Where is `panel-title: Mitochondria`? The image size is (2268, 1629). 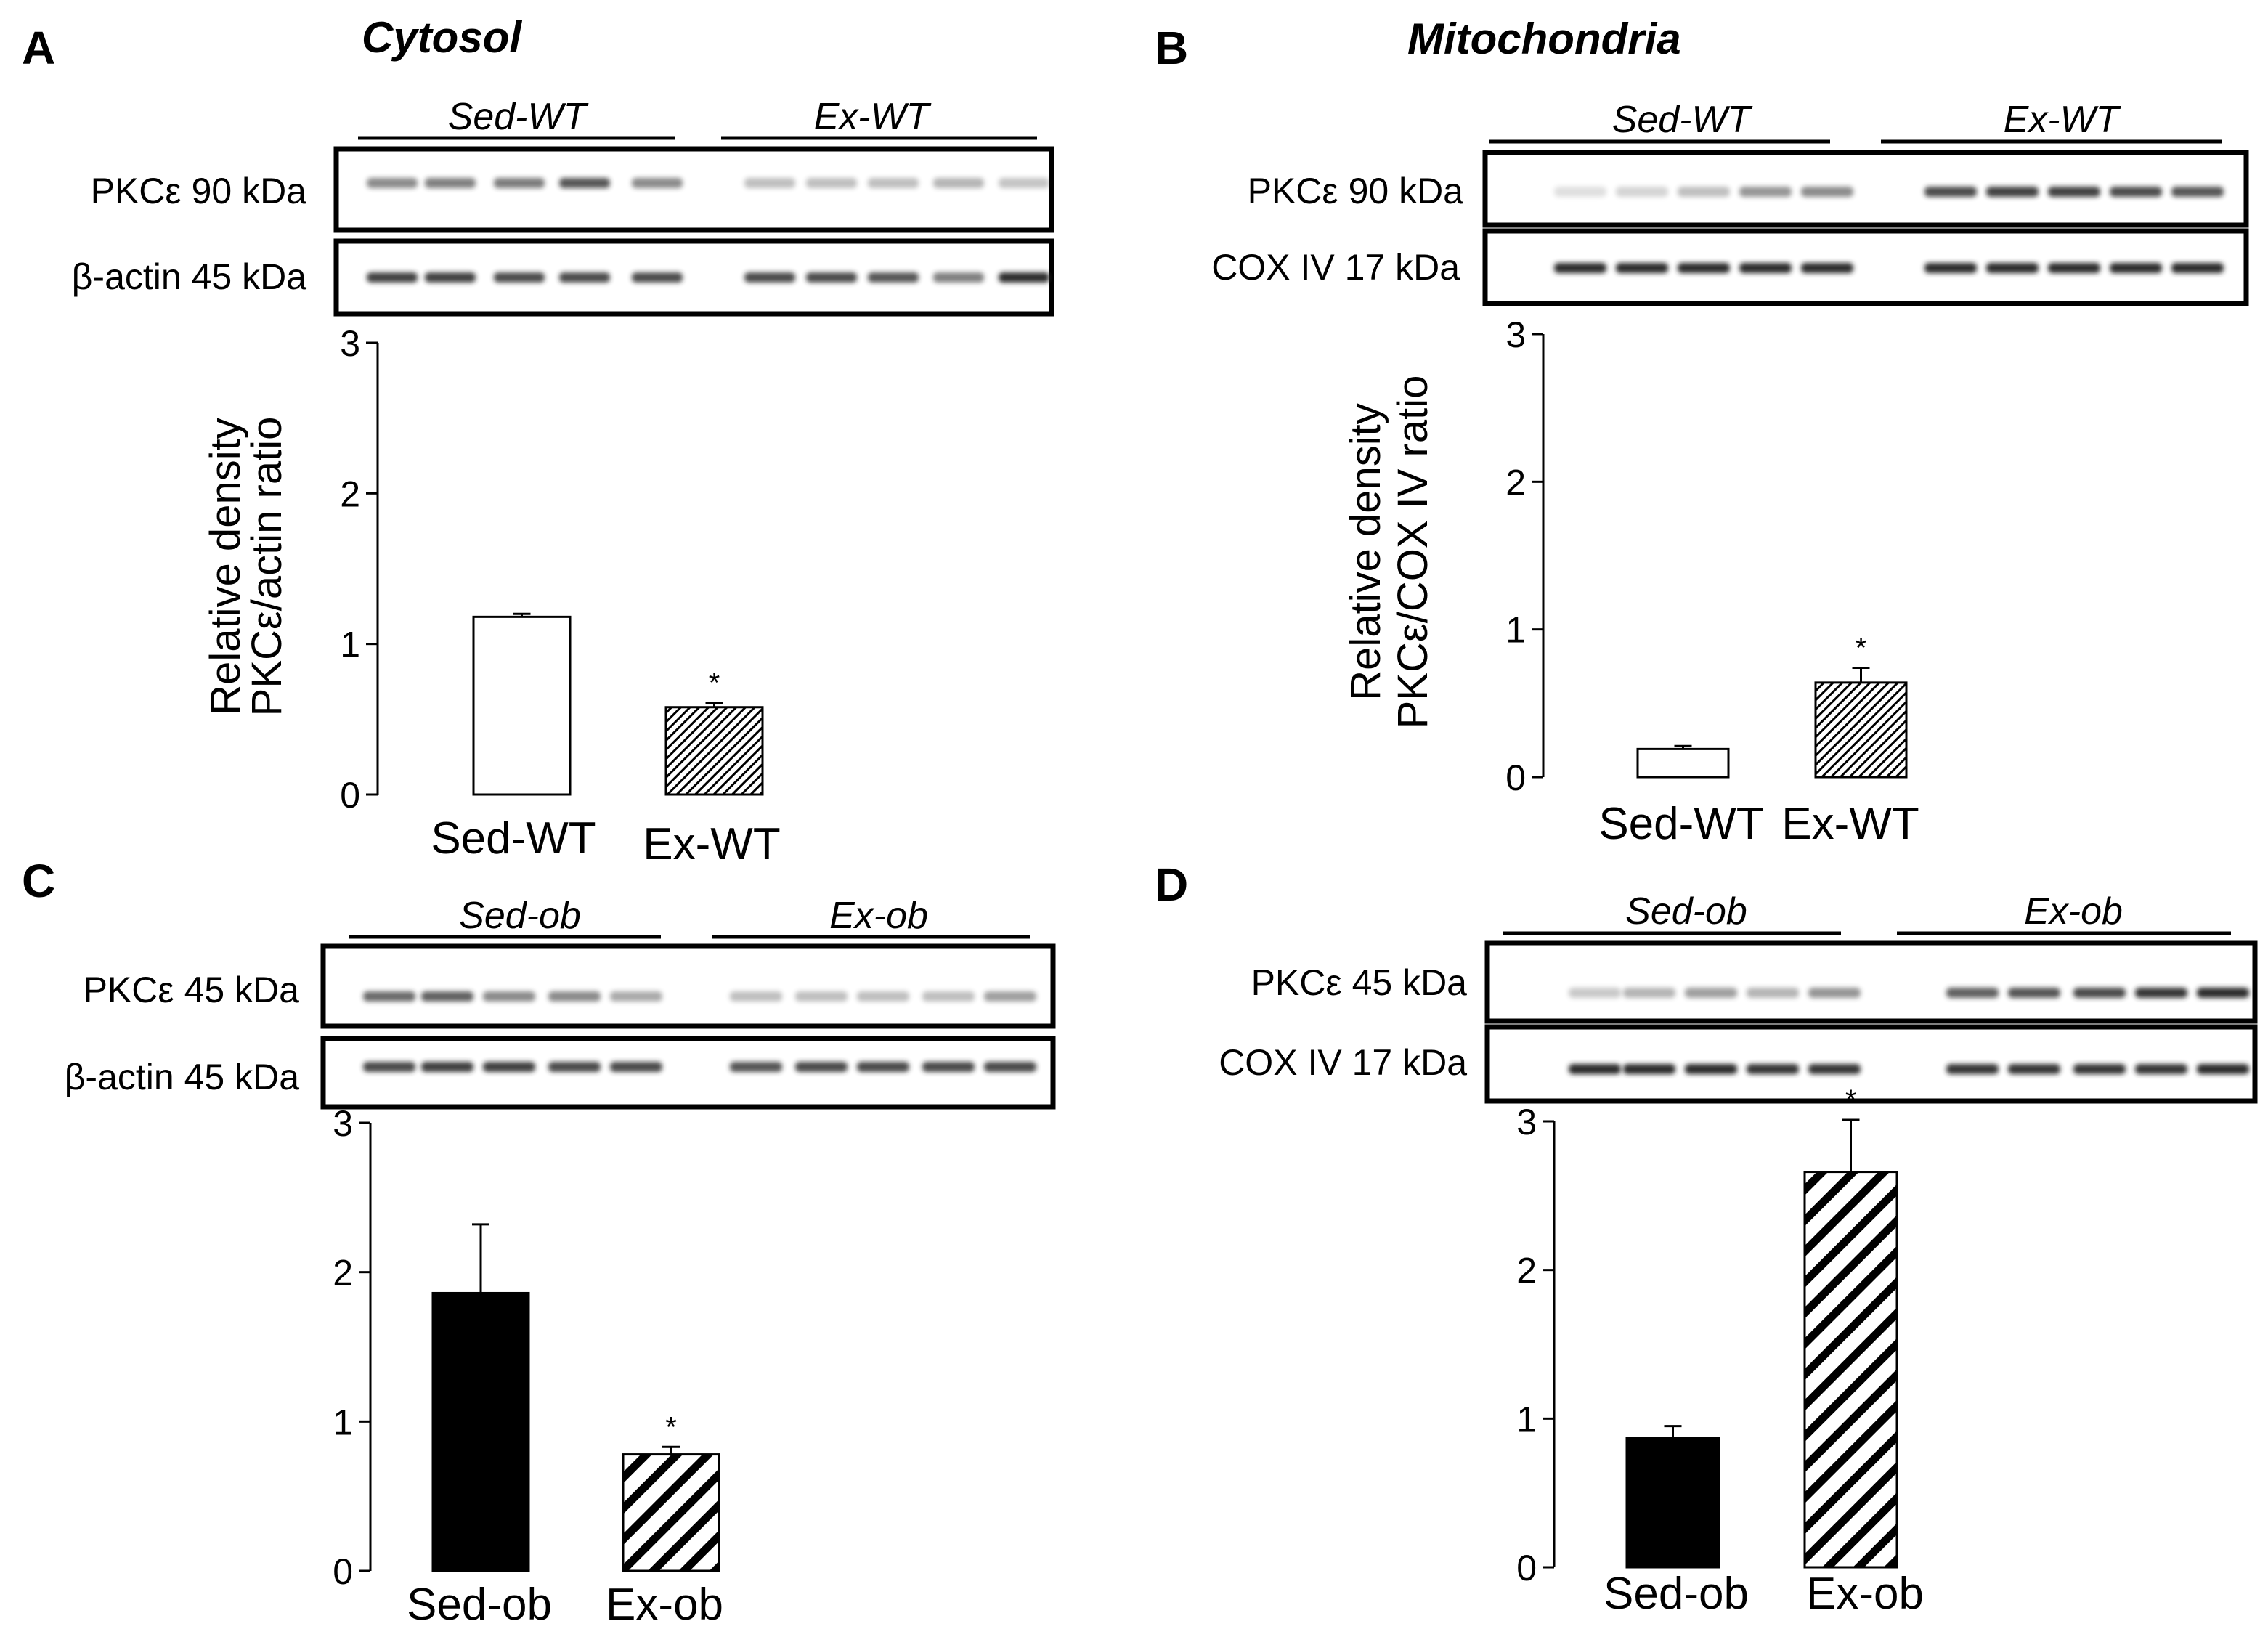
panel-title: Mitochondria is located at coordinates (1544, 39).